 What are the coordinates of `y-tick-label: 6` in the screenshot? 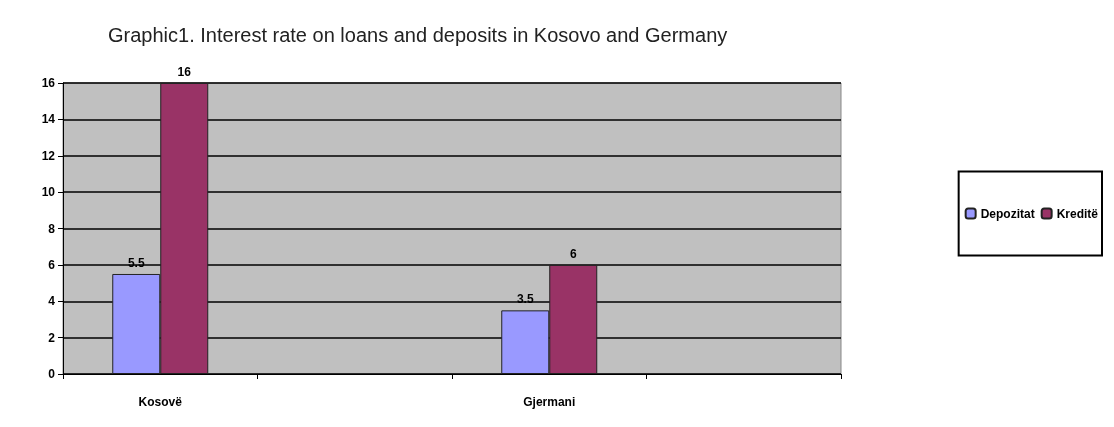 It's located at (52, 264).